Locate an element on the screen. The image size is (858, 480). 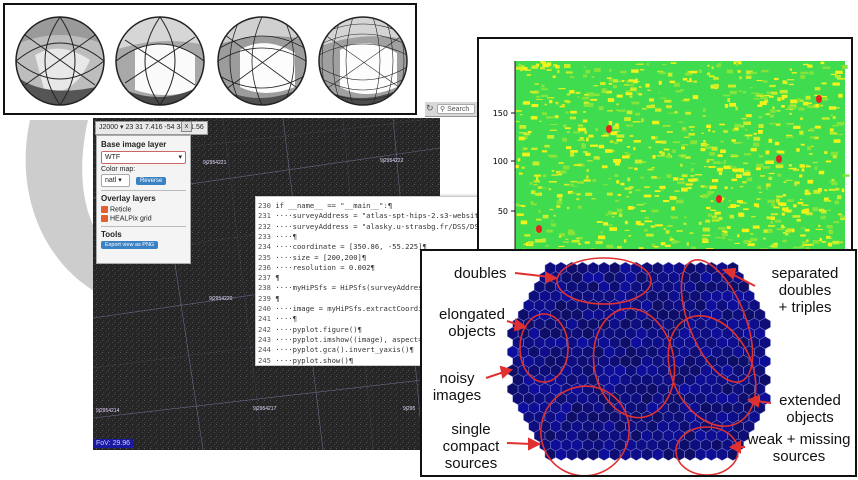
code-line: 230 if __name__ == "__main__":¶ is located at coordinates (325, 205).